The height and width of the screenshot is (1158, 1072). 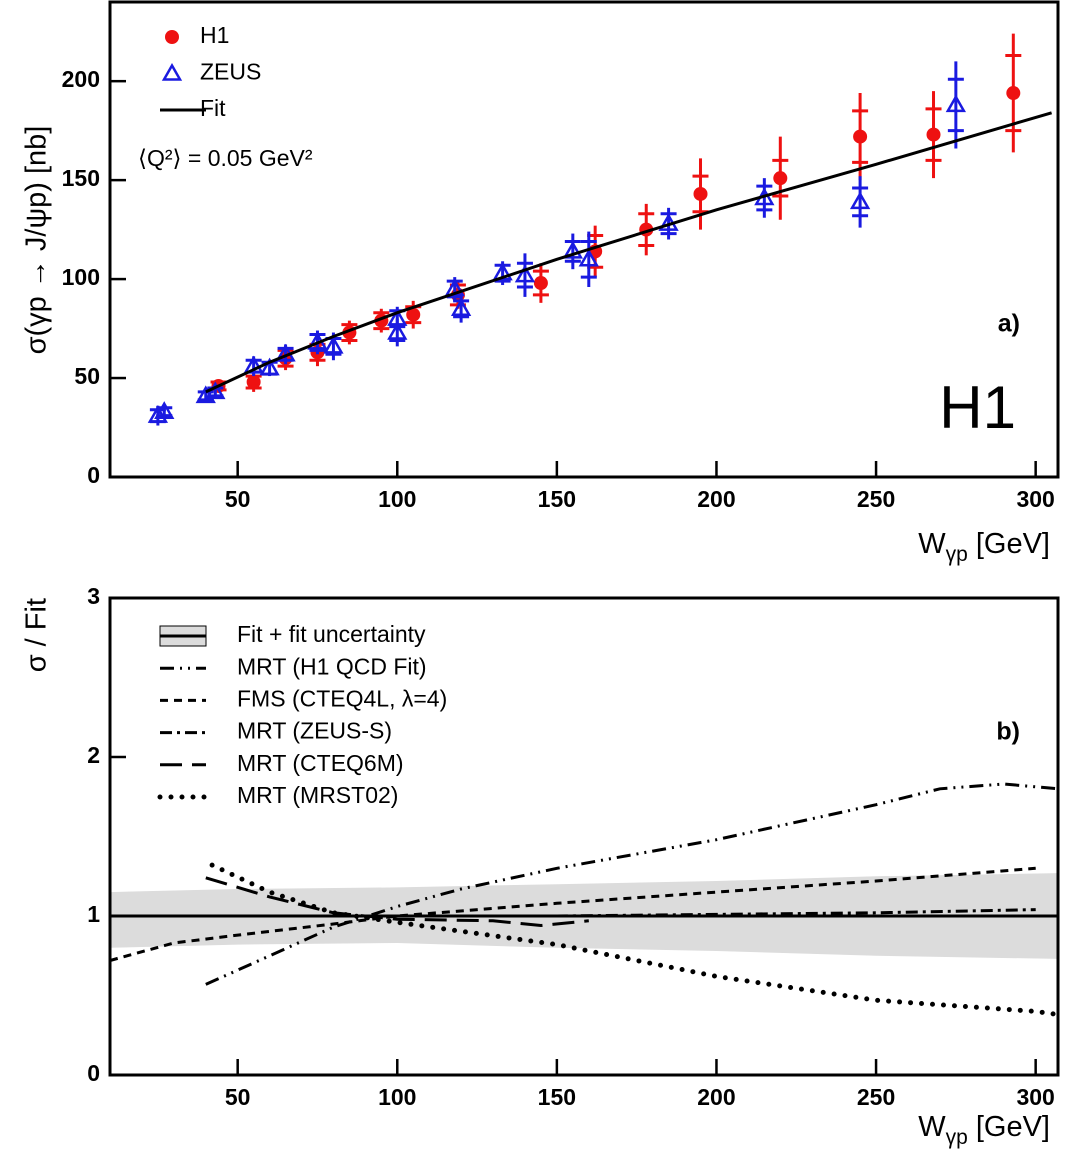 I want to click on legend-label: MRT (H1 QCD Fit), so click(x=332, y=666).